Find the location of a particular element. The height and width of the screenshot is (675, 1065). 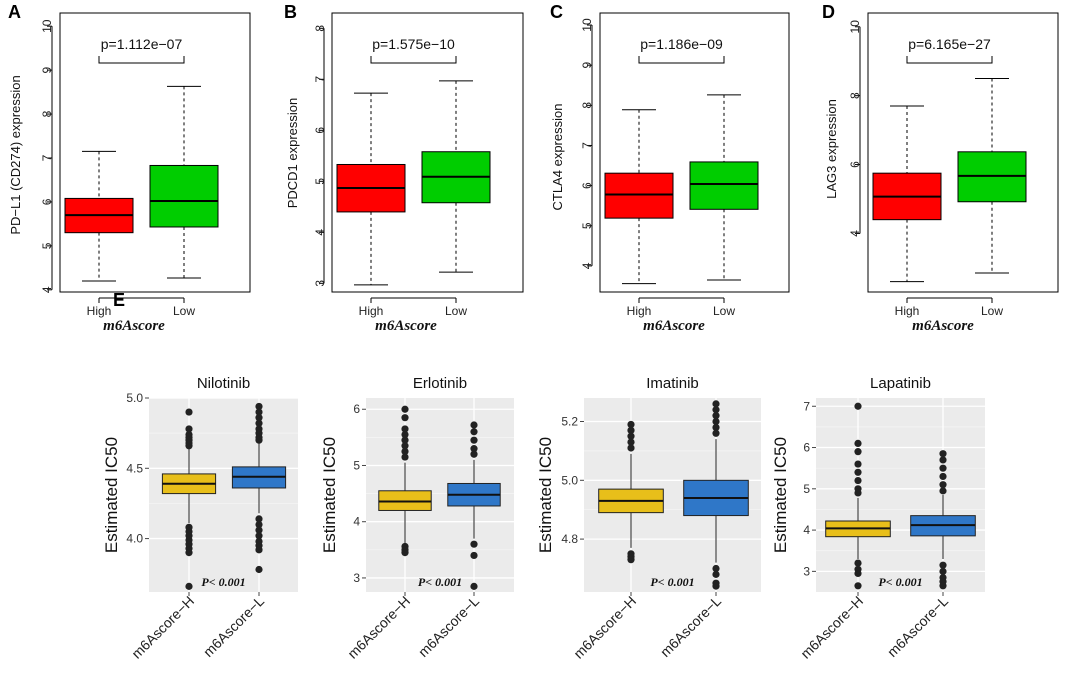

y-axis-label: PDCD1 expression is located at coordinates (292, 153).